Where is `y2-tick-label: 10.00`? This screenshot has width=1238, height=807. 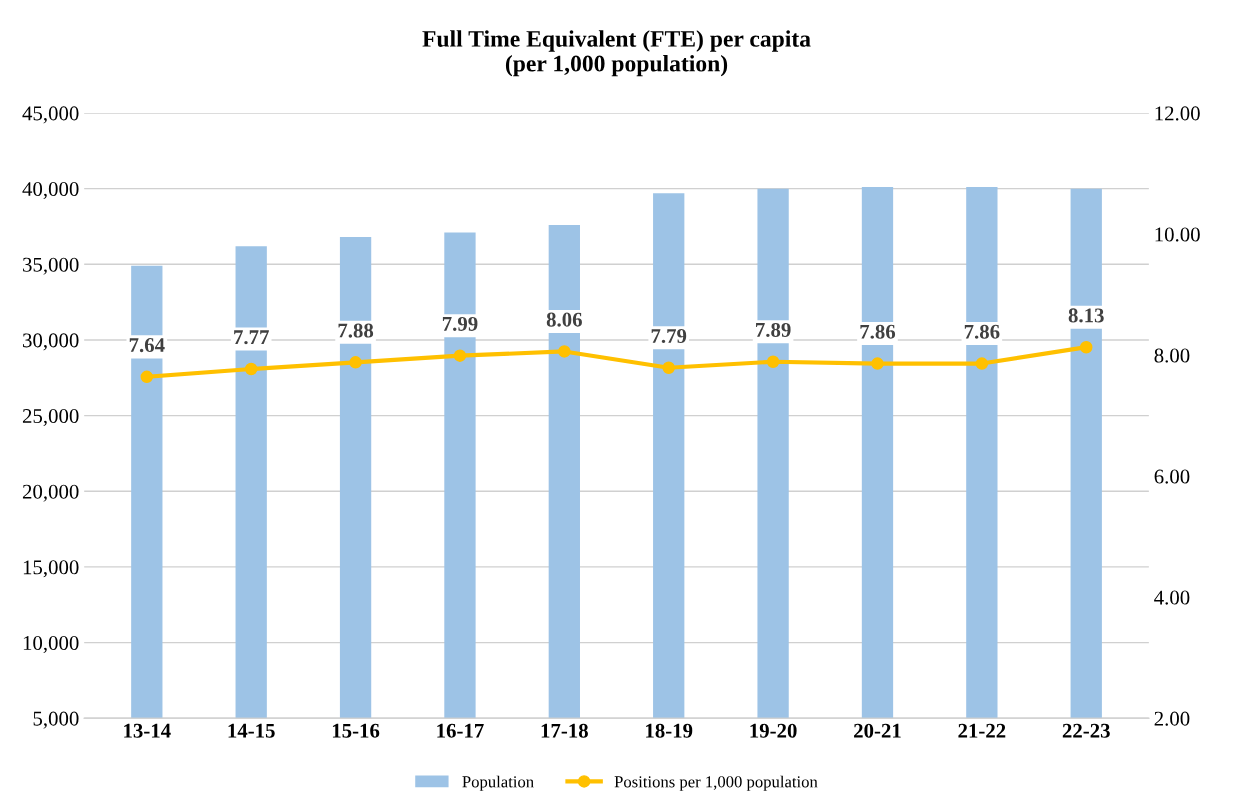 y2-tick-label: 10.00 is located at coordinates (1177, 234).